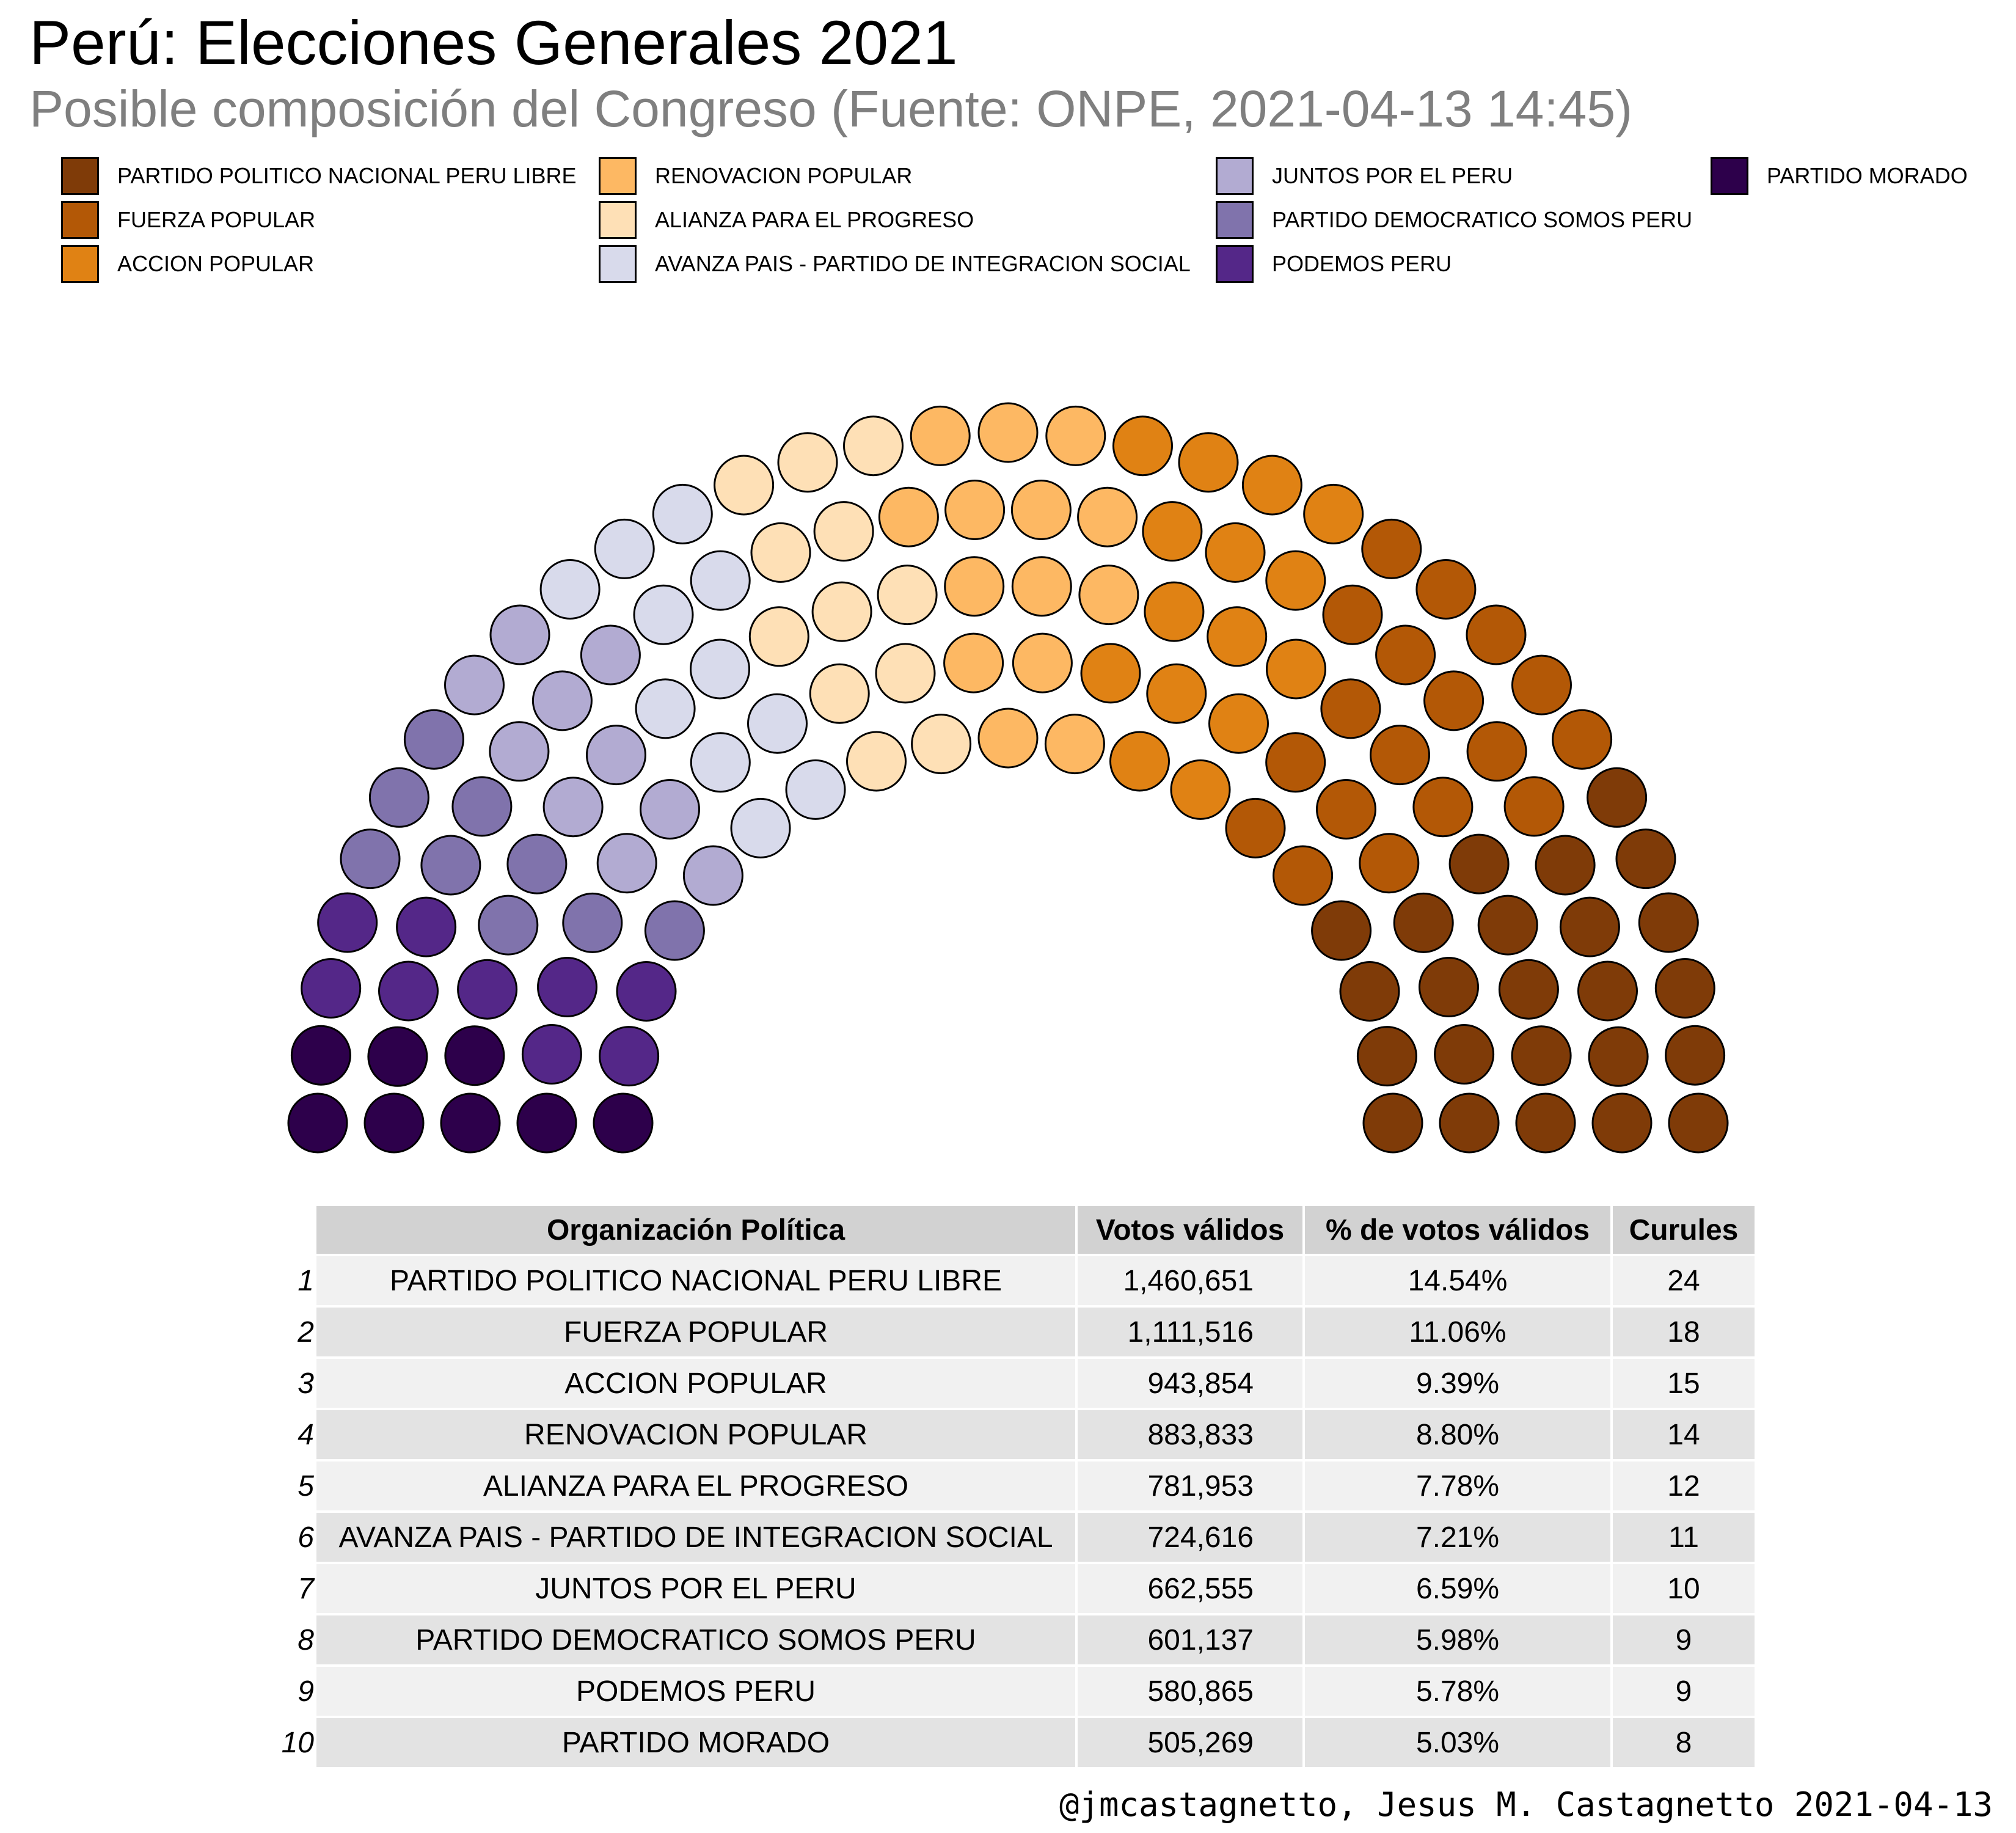 The width and height of the screenshot is (2016, 1833). I want to click on table-row: 10 PARTIDO MORADO 505,269 5.03% 8, so click(1007, 1742).